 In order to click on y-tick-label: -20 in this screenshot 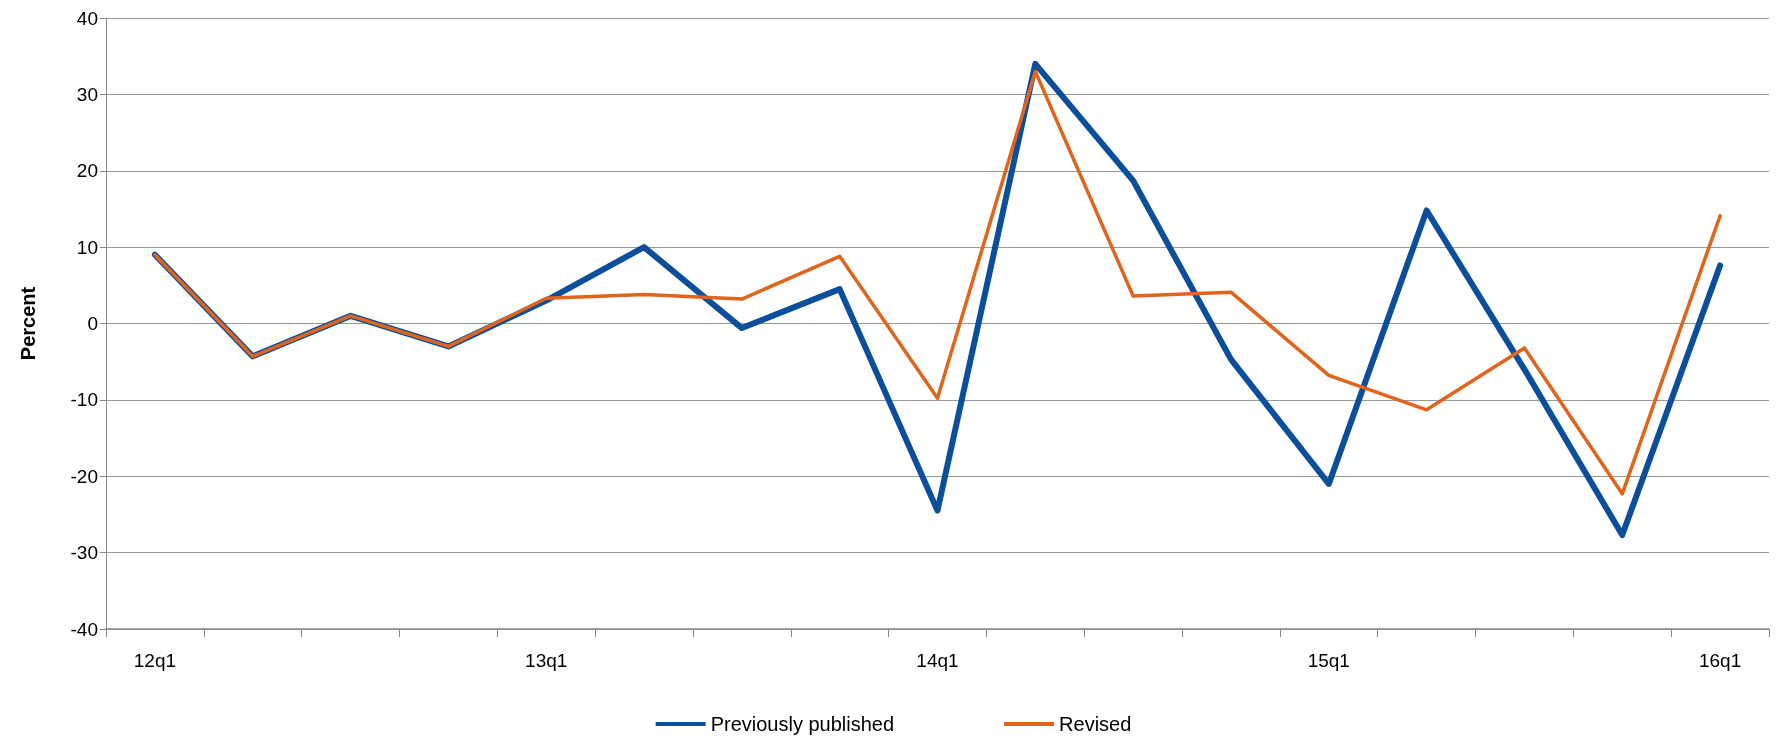, I will do `click(84, 476)`.